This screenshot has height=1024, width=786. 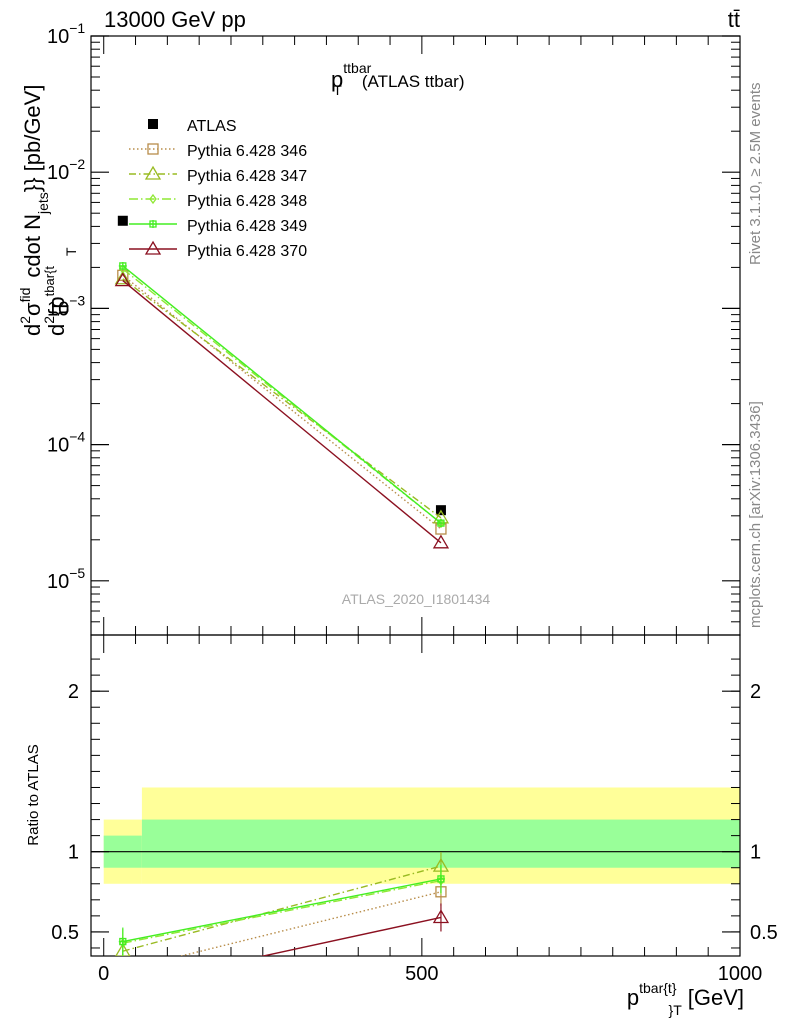 What do you see at coordinates (416, 599) in the screenshot?
I see `analysis-id: ATLAS_2020_I1801434` at bounding box center [416, 599].